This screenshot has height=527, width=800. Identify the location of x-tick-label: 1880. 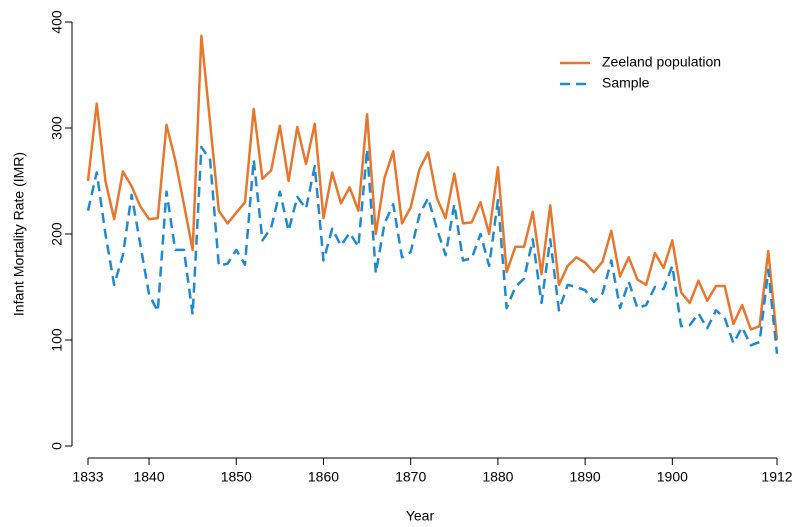
(497, 477).